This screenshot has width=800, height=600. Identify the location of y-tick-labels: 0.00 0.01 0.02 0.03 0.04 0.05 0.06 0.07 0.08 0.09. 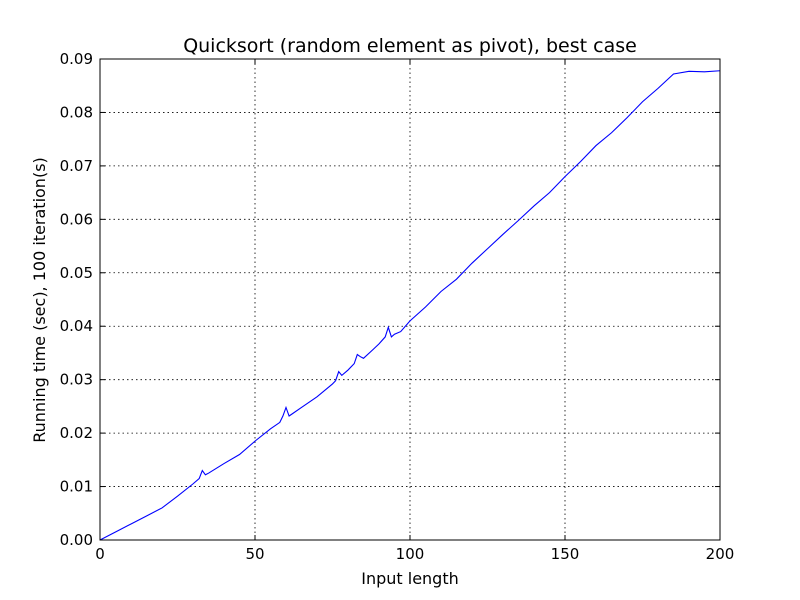
(76, 299).